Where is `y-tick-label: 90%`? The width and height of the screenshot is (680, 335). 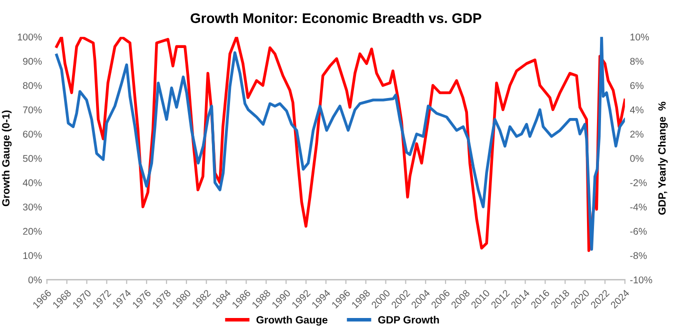
y-tick-label: 90% is located at coordinates (32, 61).